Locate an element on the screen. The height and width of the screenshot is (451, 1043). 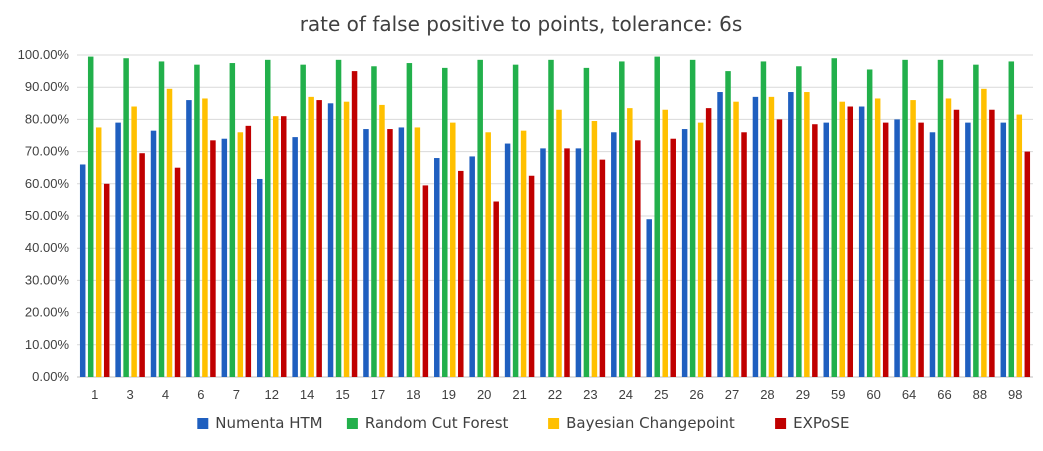
x-tick-label: 25 is located at coordinates (661, 394).